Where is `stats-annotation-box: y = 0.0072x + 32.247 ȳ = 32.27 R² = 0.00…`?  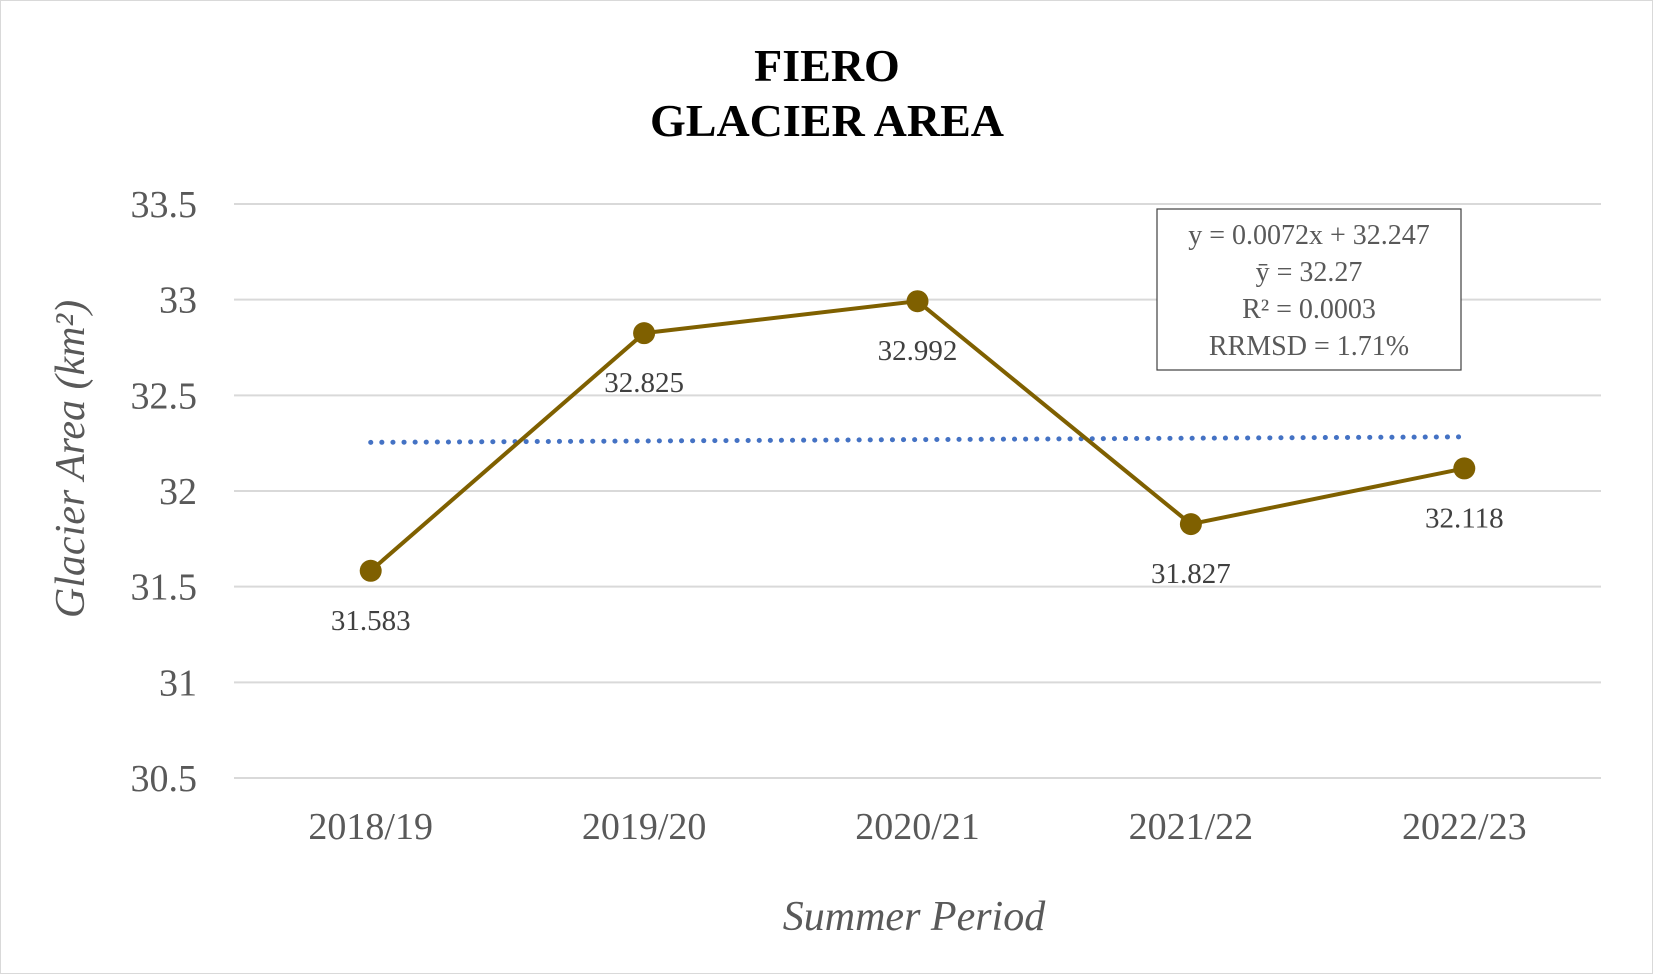 stats-annotation-box: y = 0.0072x + 32.247 ȳ = 32.27 R² = 0.00… is located at coordinates (1309, 289).